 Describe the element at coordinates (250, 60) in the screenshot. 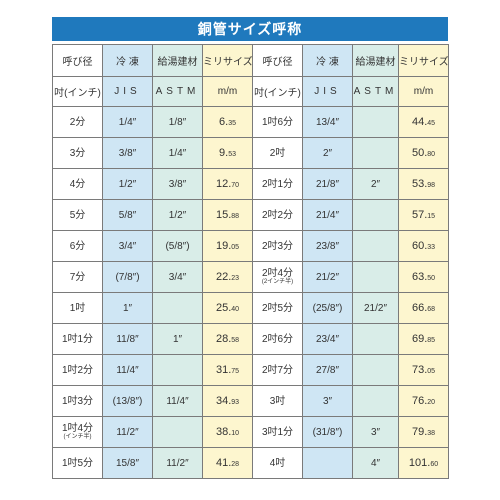

I see `header-row: 呼び径 冷 凍 給湯建材 ミリサイズ 呼び径 冷 凍 給湯建材 ミリサイズ` at that location.